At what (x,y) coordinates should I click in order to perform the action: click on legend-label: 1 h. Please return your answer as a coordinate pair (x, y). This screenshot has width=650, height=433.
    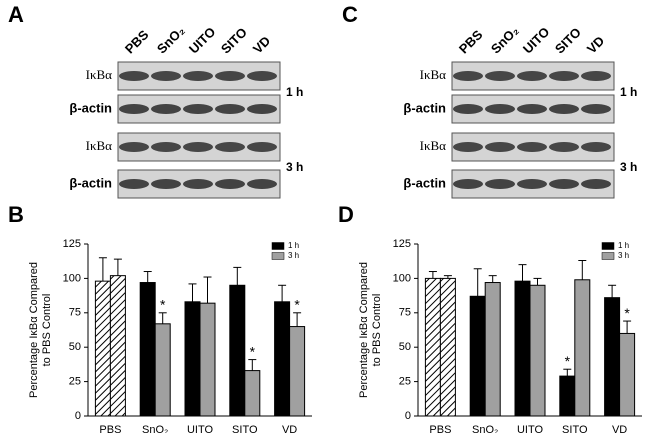
    Looking at the image, I should click on (293, 245).